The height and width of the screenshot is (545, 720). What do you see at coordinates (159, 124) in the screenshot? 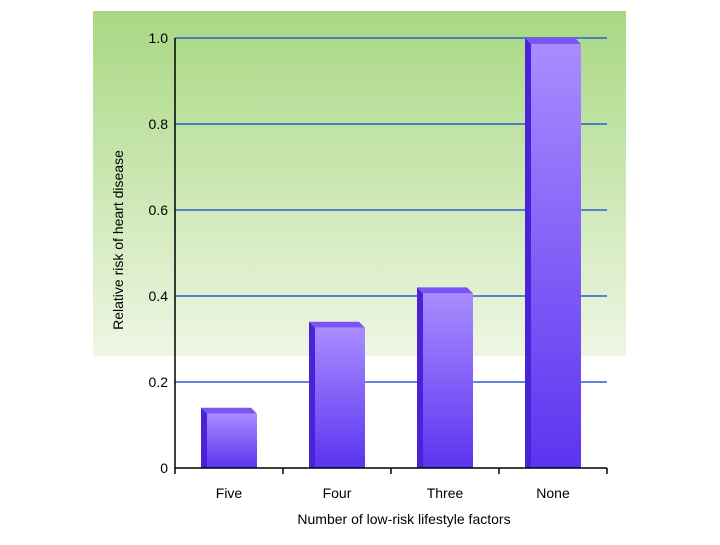
I see `y-tick-label: 0.8` at bounding box center [159, 124].